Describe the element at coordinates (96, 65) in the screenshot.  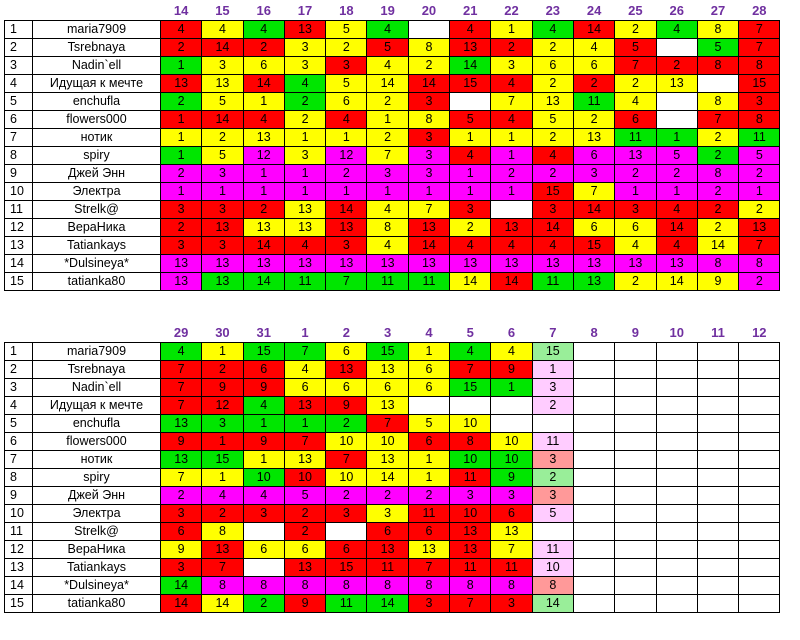
I see `participant-name: Nadin`ell` at that location.